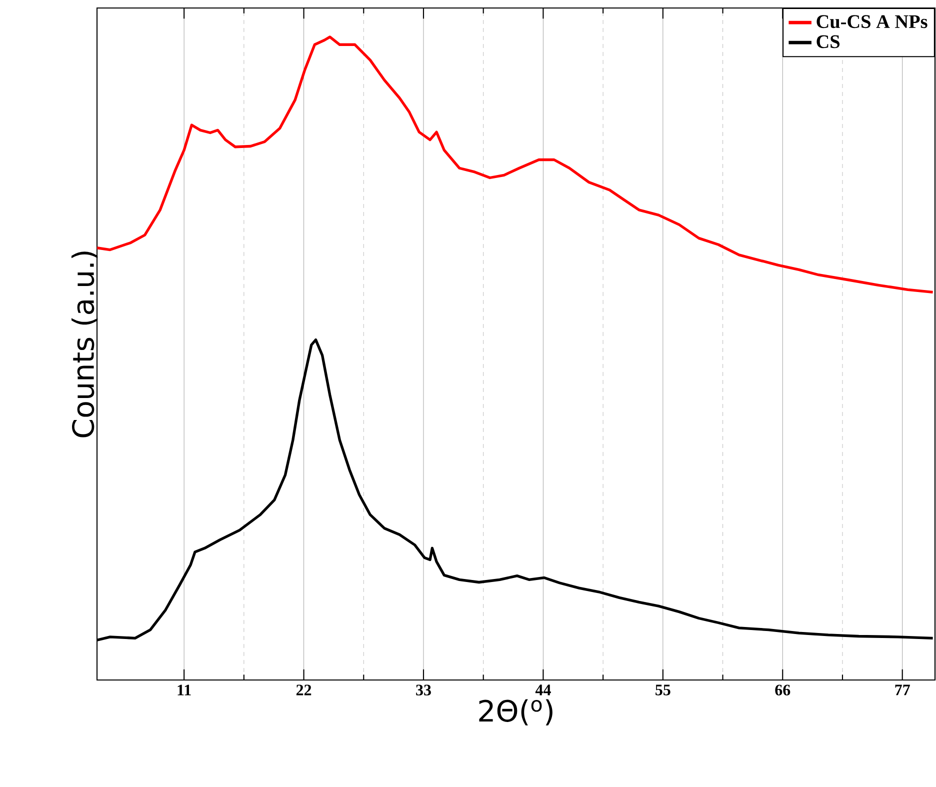 The height and width of the screenshot is (787, 936). Describe the element at coordinates (423, 690) in the screenshot. I see `x-tick-label: 33` at that location.